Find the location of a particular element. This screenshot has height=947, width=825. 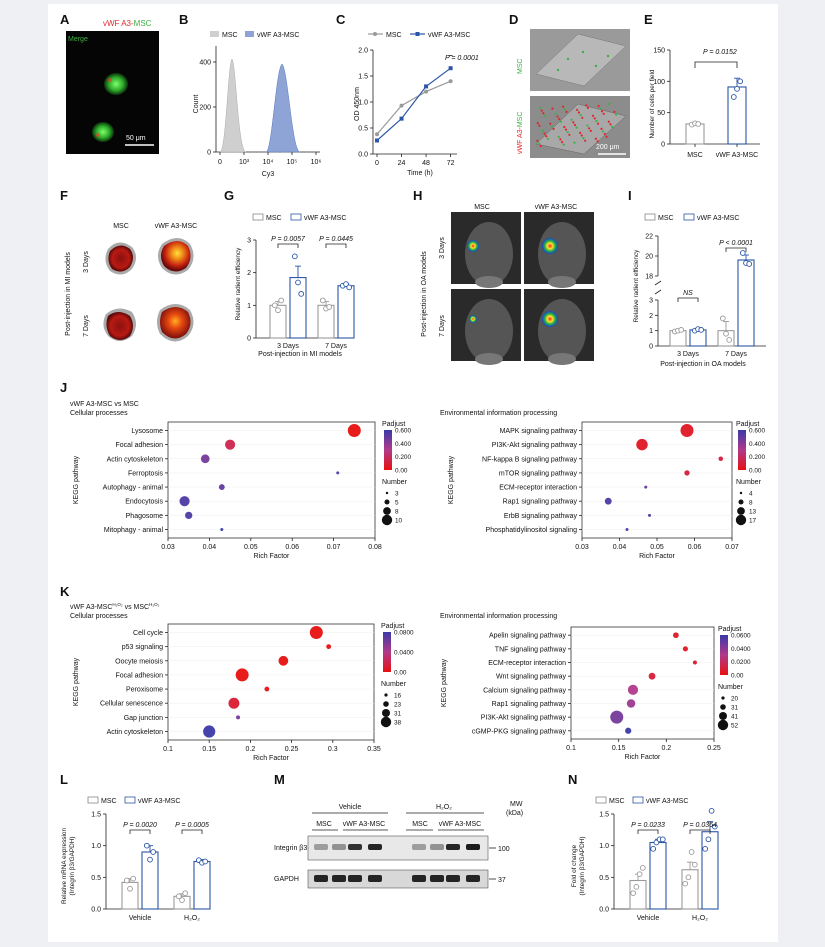

panel-j-title2: Cellular processes is located at coordinates (99, 413).